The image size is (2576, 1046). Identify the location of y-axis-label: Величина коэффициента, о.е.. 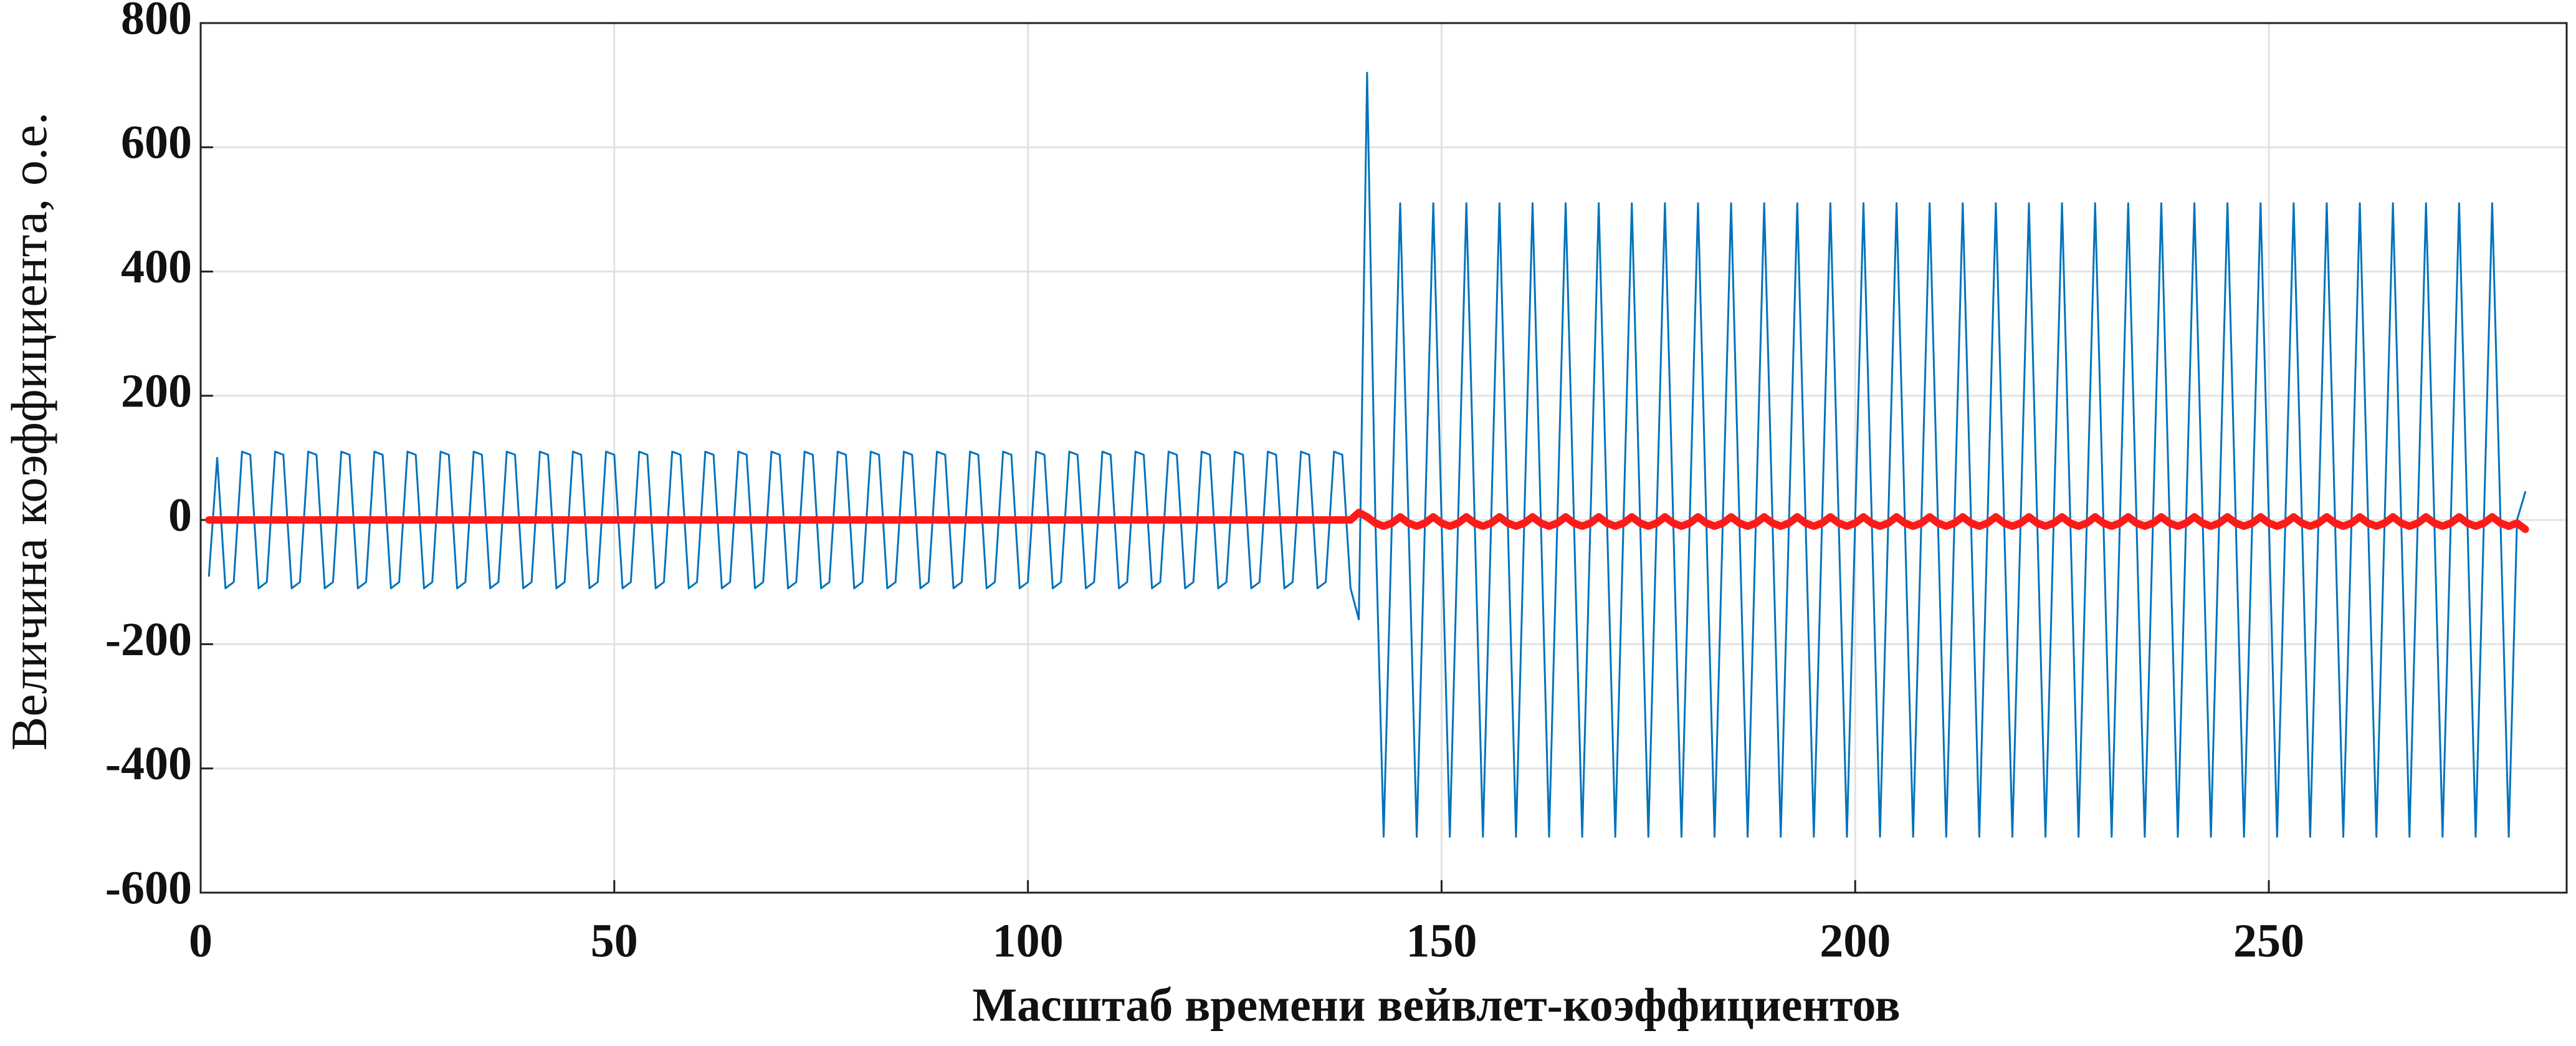
(29, 431).